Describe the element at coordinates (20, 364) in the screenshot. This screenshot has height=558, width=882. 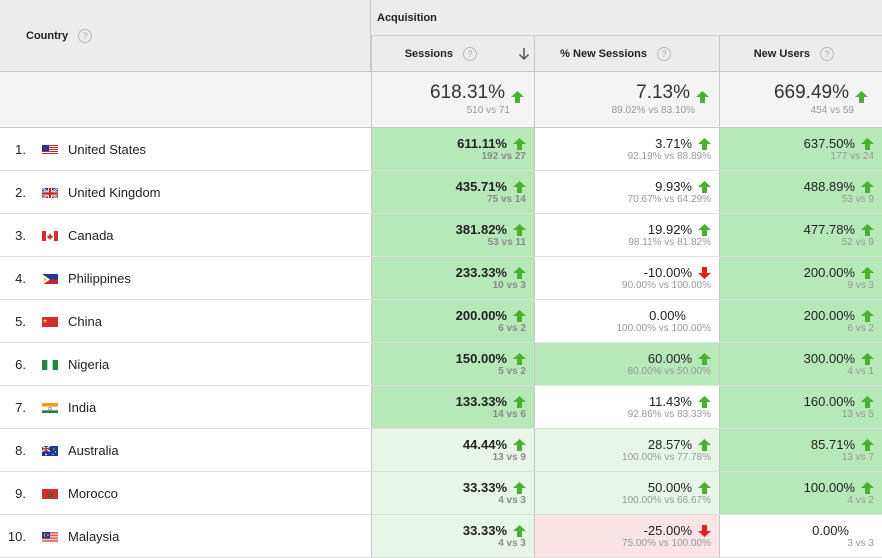
I see `row-rank: 6.` at that location.